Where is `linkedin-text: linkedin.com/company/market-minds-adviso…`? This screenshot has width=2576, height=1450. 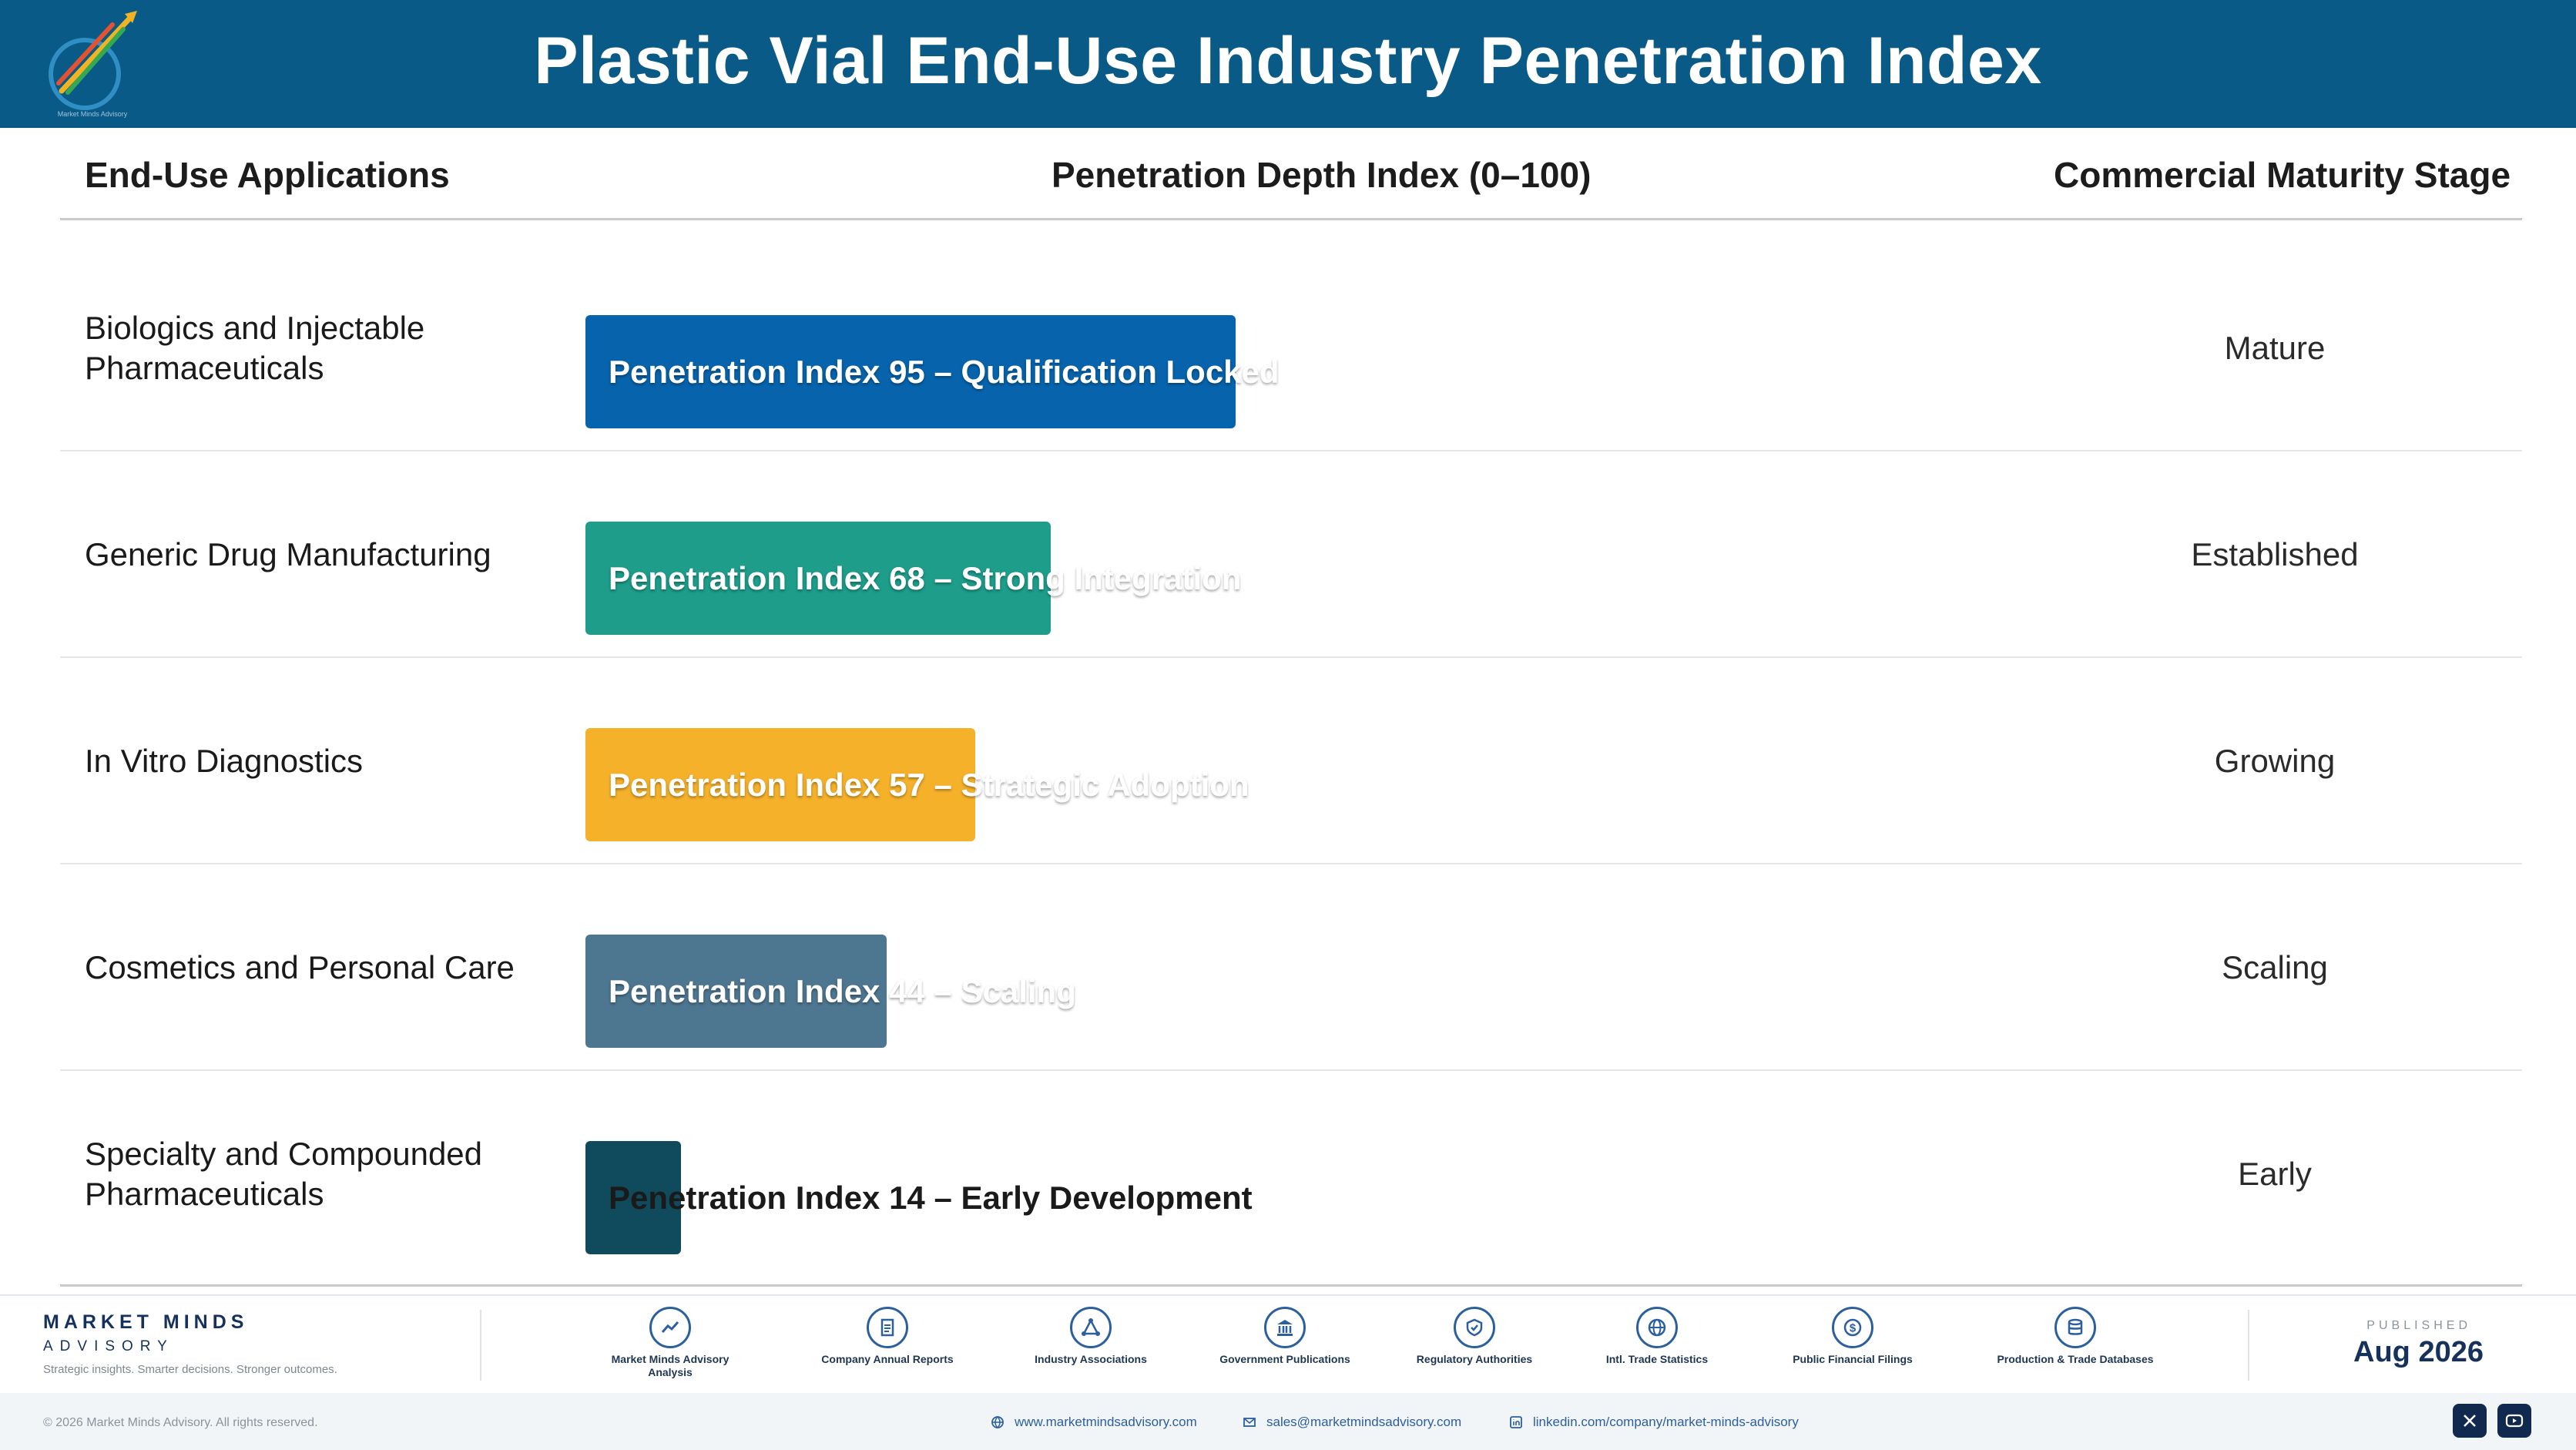 linkedin-text: linkedin.com/company/market-minds-adviso… is located at coordinates (1666, 1422).